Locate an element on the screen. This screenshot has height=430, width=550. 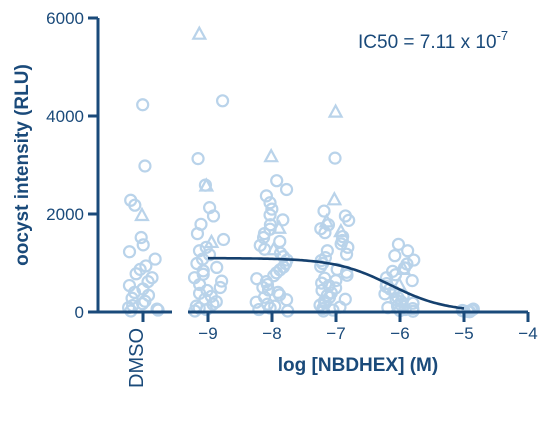
dmso-label: DMSO is located at coordinates (137, 358).